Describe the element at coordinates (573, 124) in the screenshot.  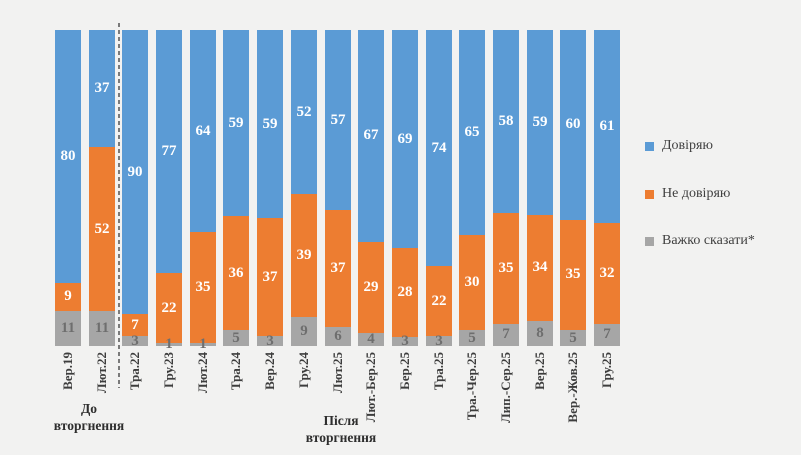
I see `value-label: 60` at that location.